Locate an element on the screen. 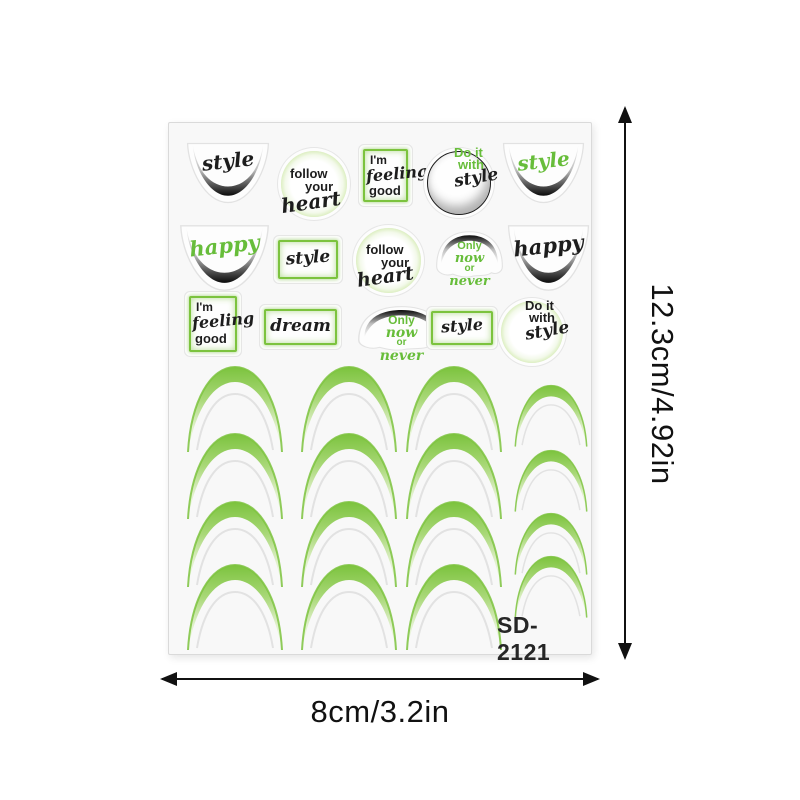  arrow-down-icon is located at coordinates (625, 651).